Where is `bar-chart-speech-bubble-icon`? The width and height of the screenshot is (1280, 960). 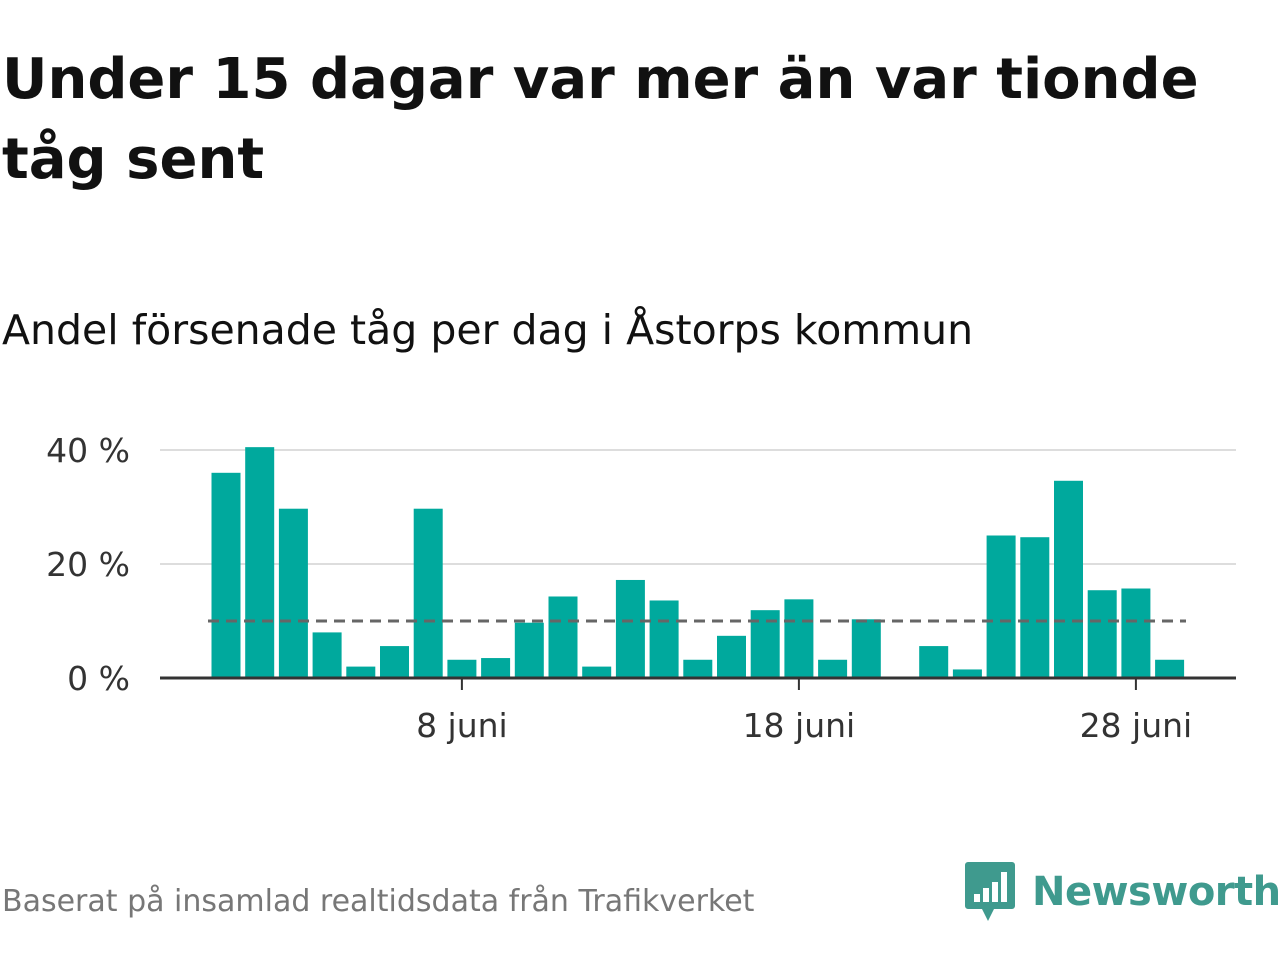 bar-chart-speech-bubble-icon is located at coordinates (990, 891).